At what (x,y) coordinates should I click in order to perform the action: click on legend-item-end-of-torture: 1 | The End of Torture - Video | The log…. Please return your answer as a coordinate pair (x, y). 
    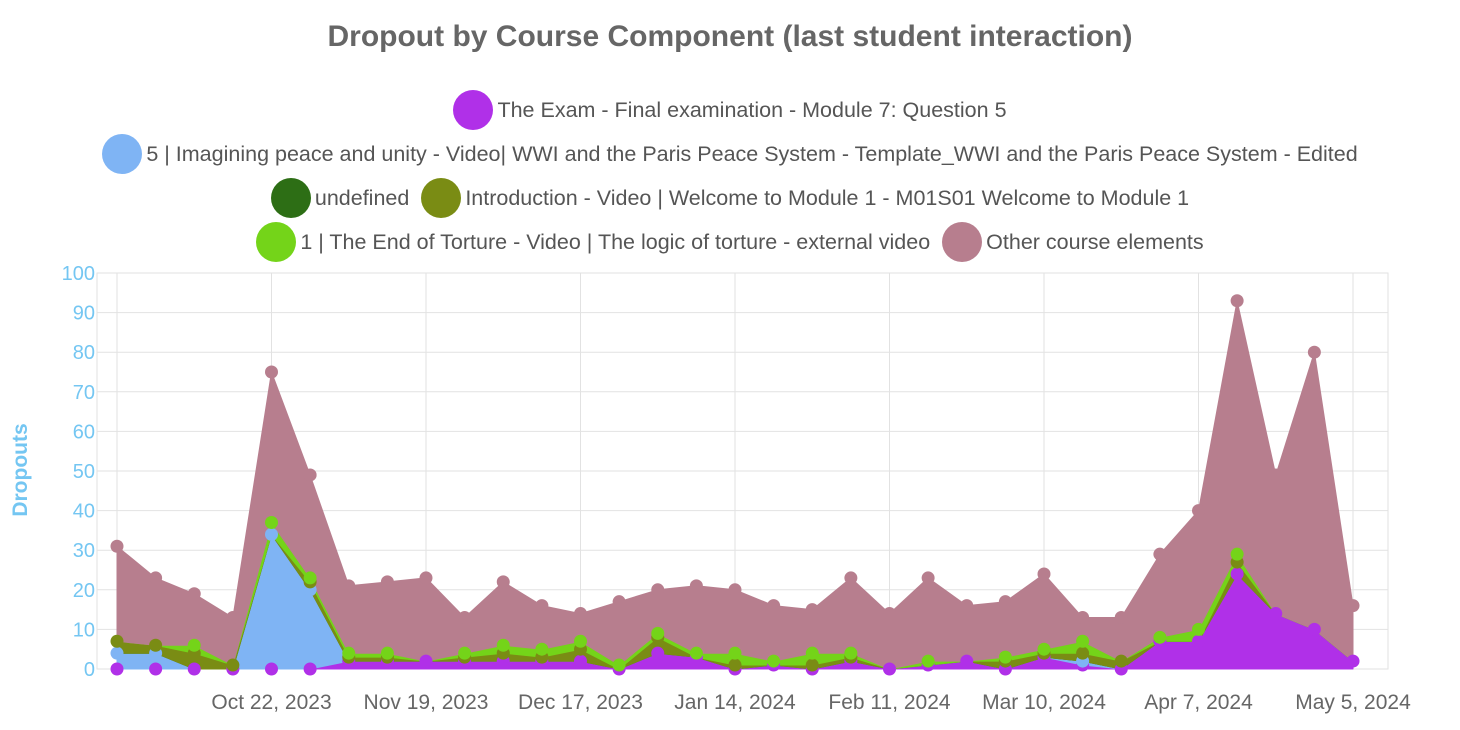
    Looking at the image, I should click on (593, 242).